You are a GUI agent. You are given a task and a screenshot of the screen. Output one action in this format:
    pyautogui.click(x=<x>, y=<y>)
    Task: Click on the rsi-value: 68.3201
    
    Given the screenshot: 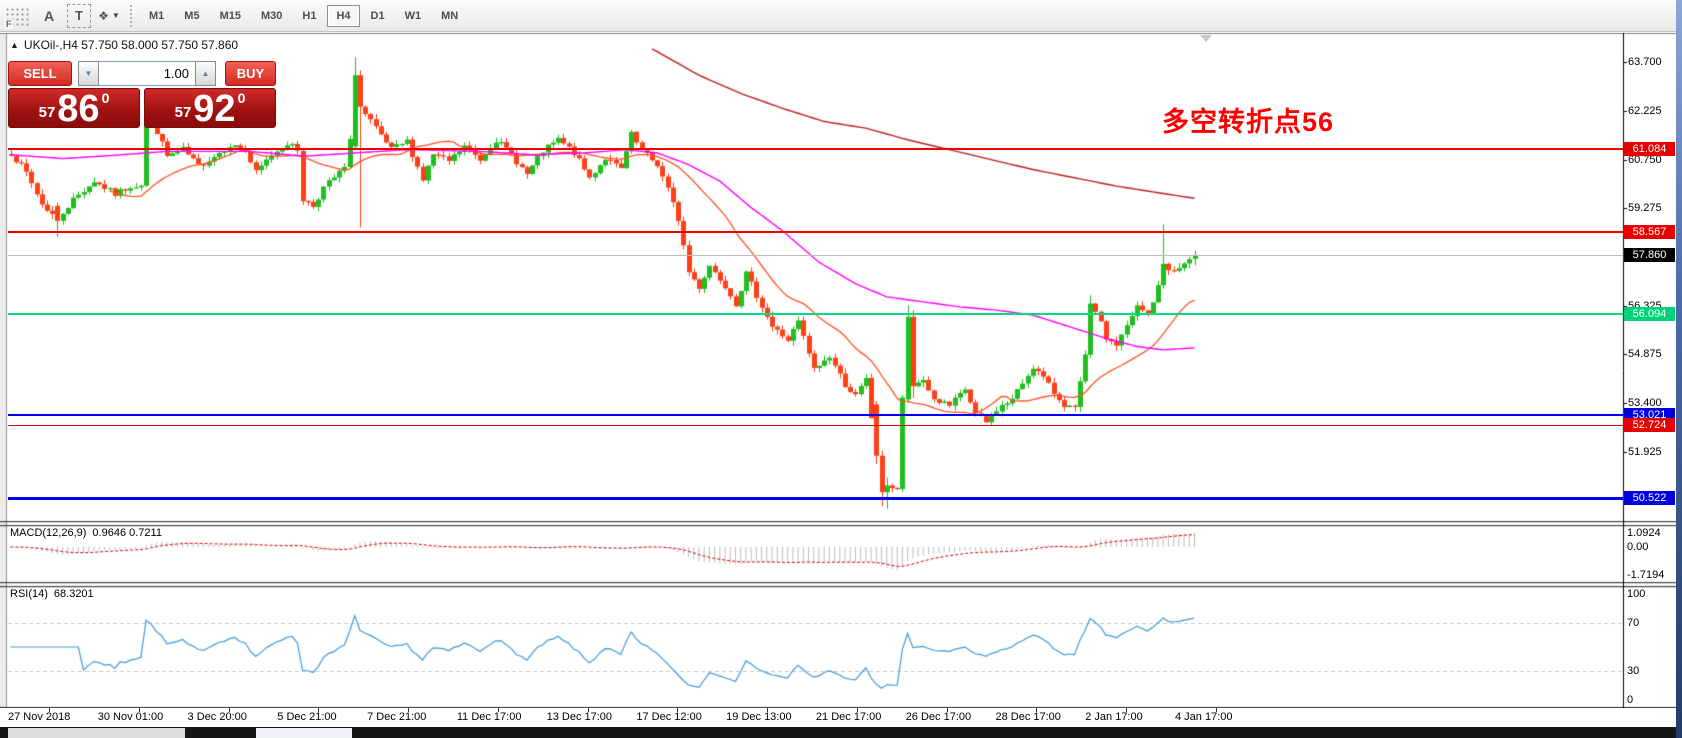 What is the action you would take?
    pyautogui.click(x=73, y=594)
    